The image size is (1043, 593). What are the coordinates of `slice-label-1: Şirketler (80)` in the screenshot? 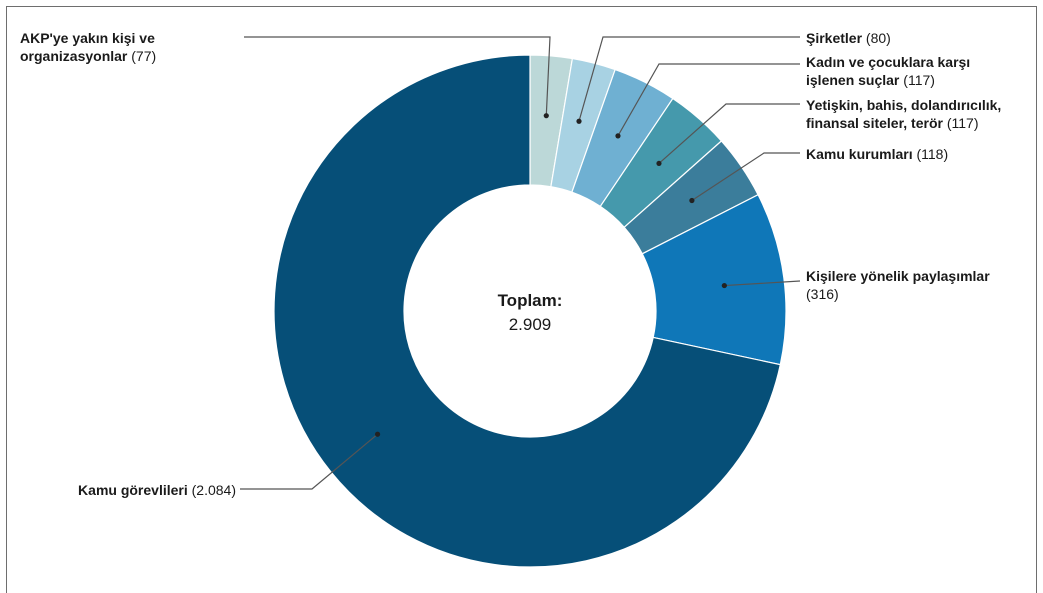 It's located at (848, 38).